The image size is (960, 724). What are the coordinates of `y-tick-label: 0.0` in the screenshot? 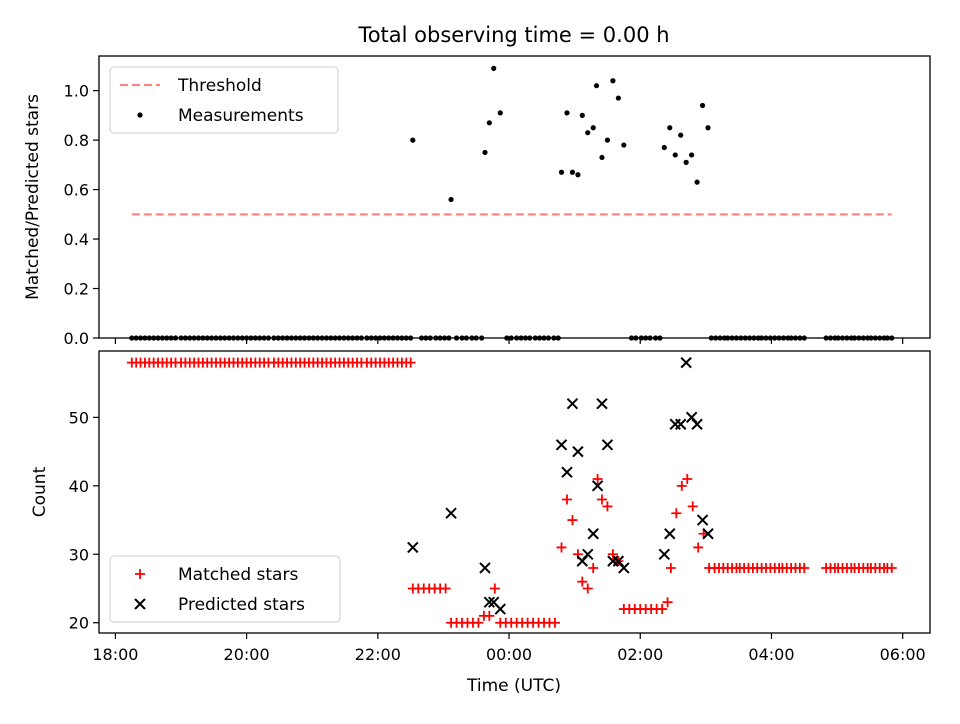 It's located at (76, 338).